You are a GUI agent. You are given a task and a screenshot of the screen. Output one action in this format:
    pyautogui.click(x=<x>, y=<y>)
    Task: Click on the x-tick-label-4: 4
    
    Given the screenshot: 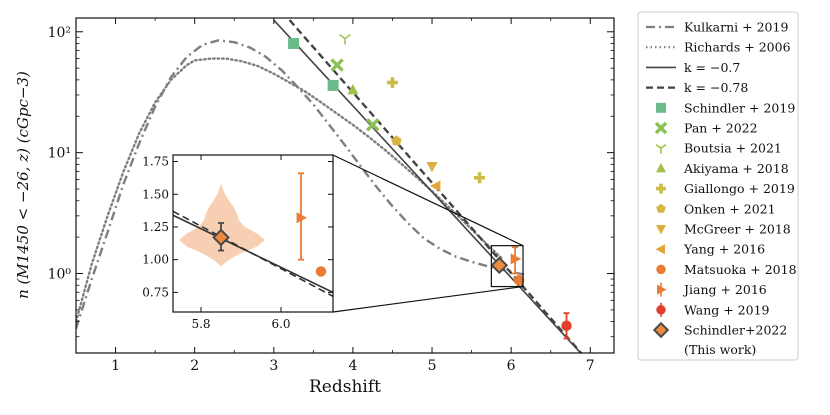 What is the action you would take?
    pyautogui.click(x=352, y=366)
    